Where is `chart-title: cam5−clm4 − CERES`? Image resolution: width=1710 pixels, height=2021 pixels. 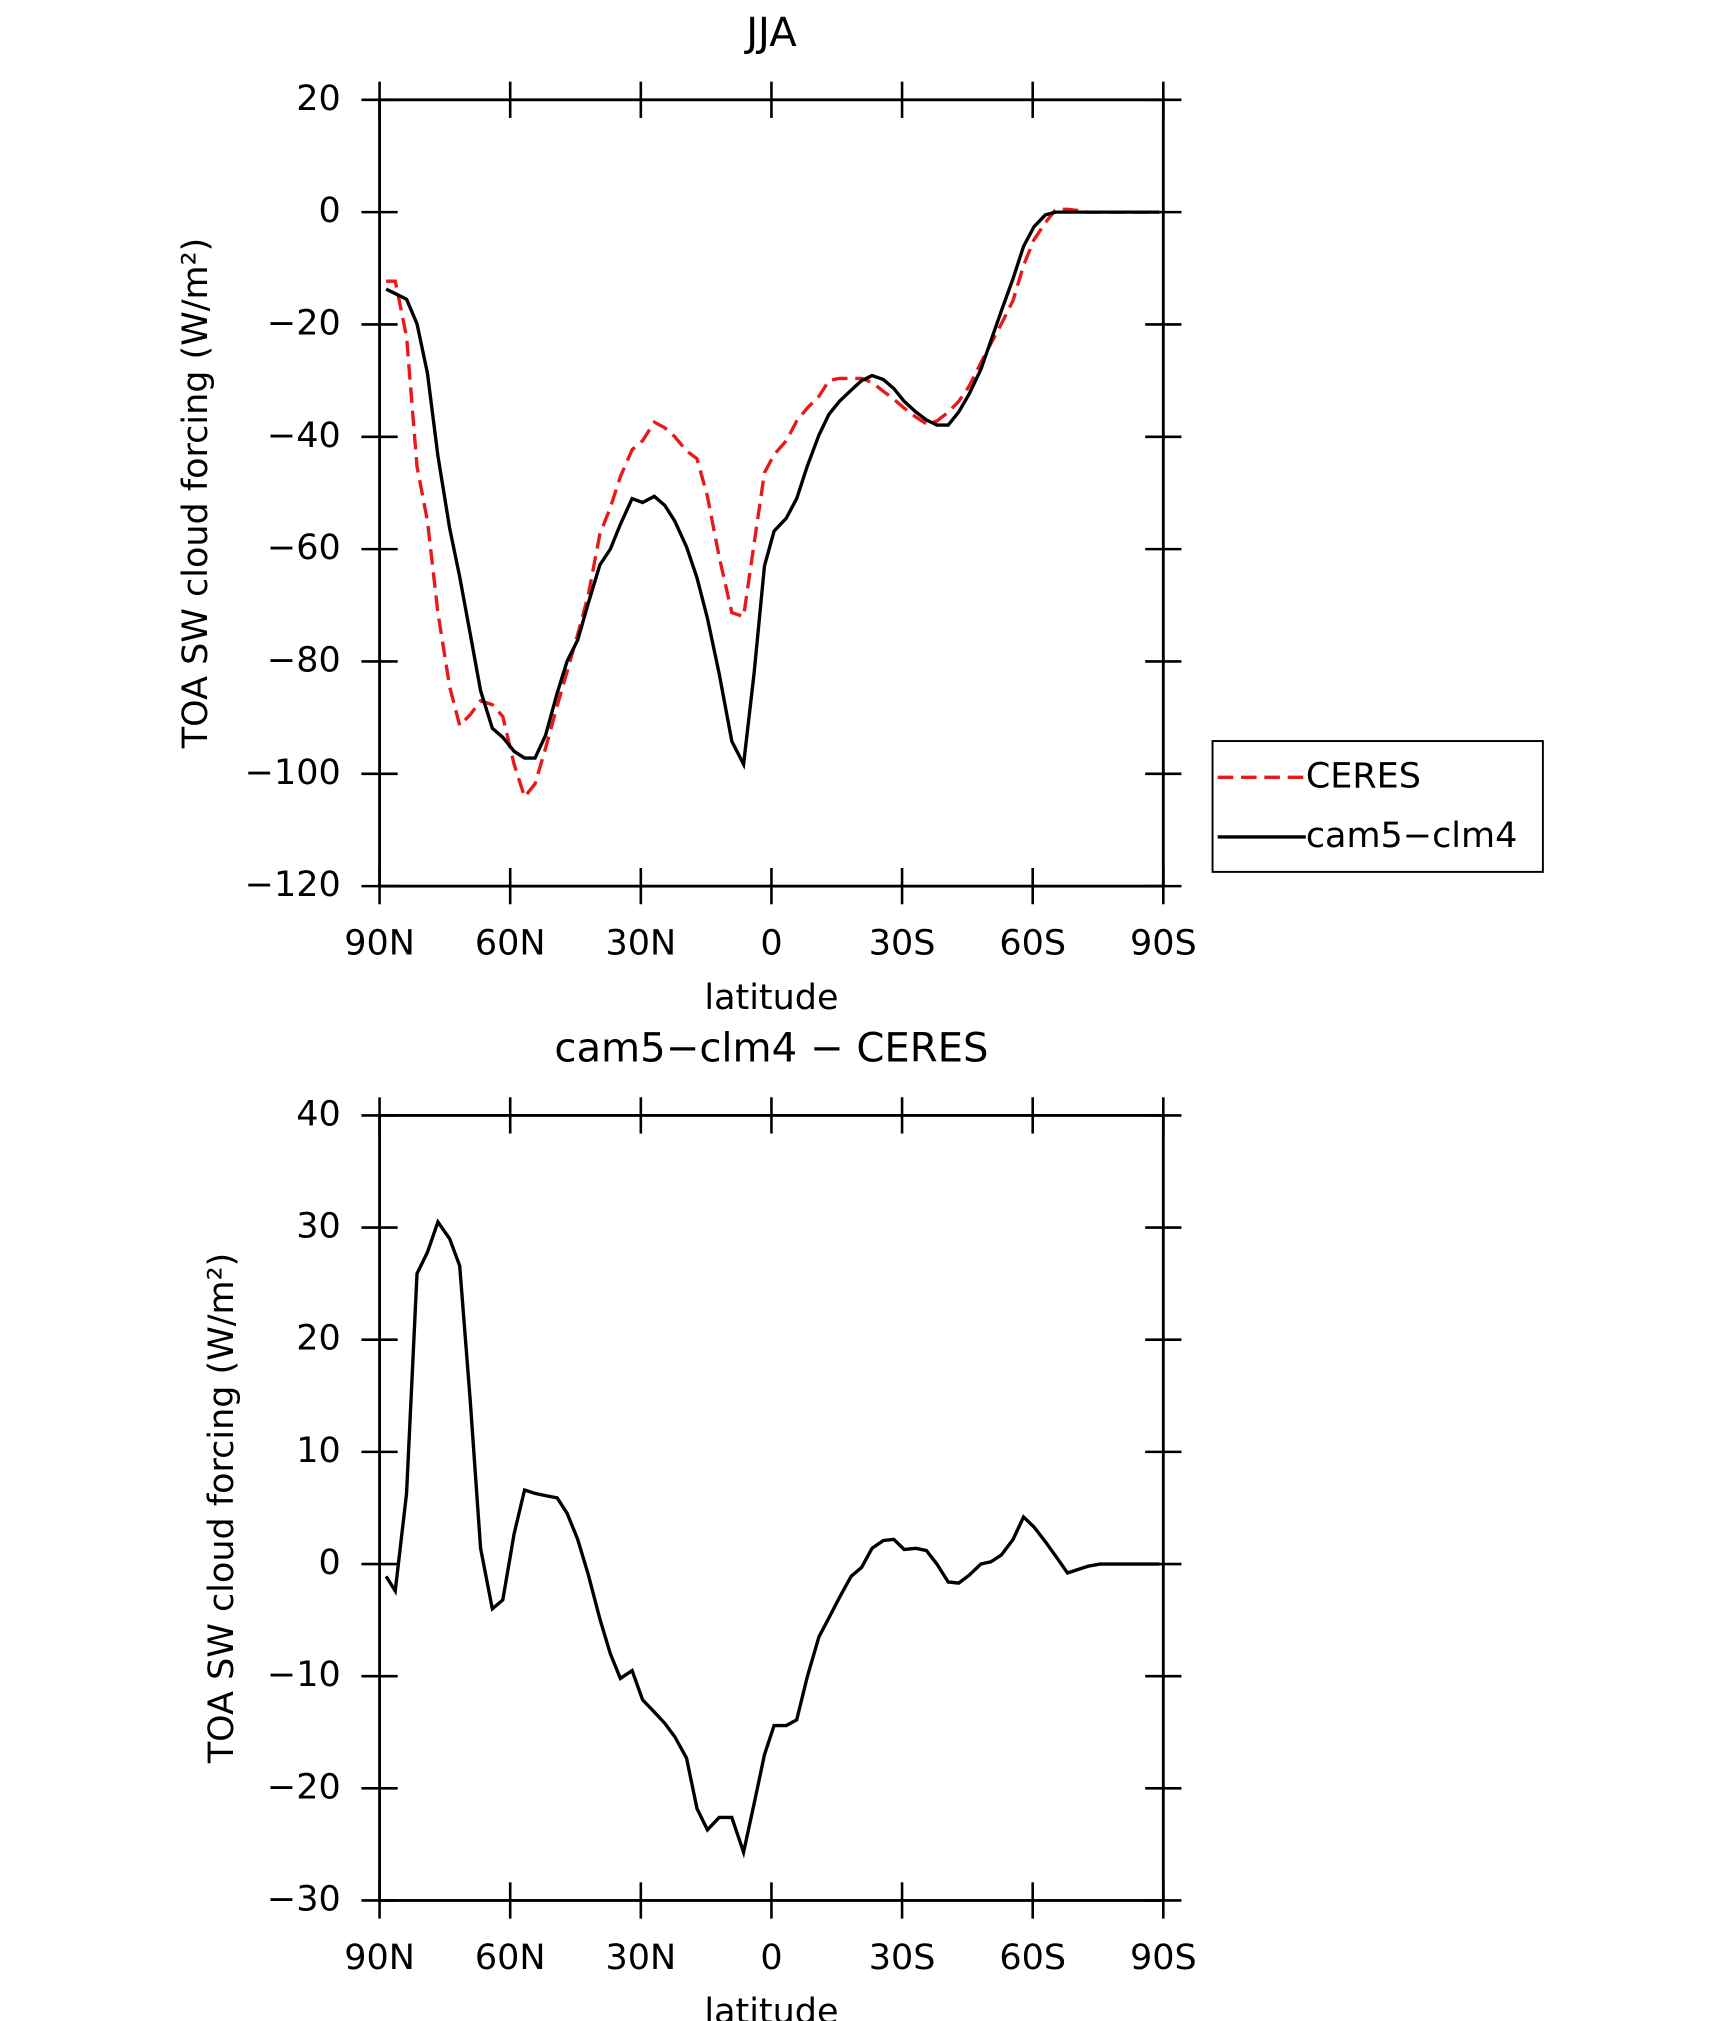 chart-title: cam5−clm4 − CERES is located at coordinates (771, 1049).